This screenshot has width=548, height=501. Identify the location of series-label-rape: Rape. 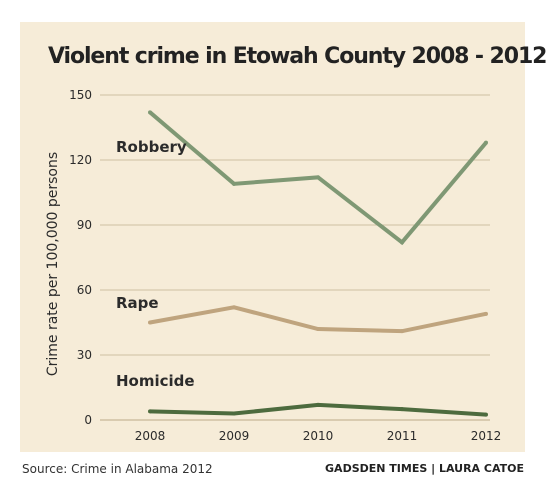
(137, 303).